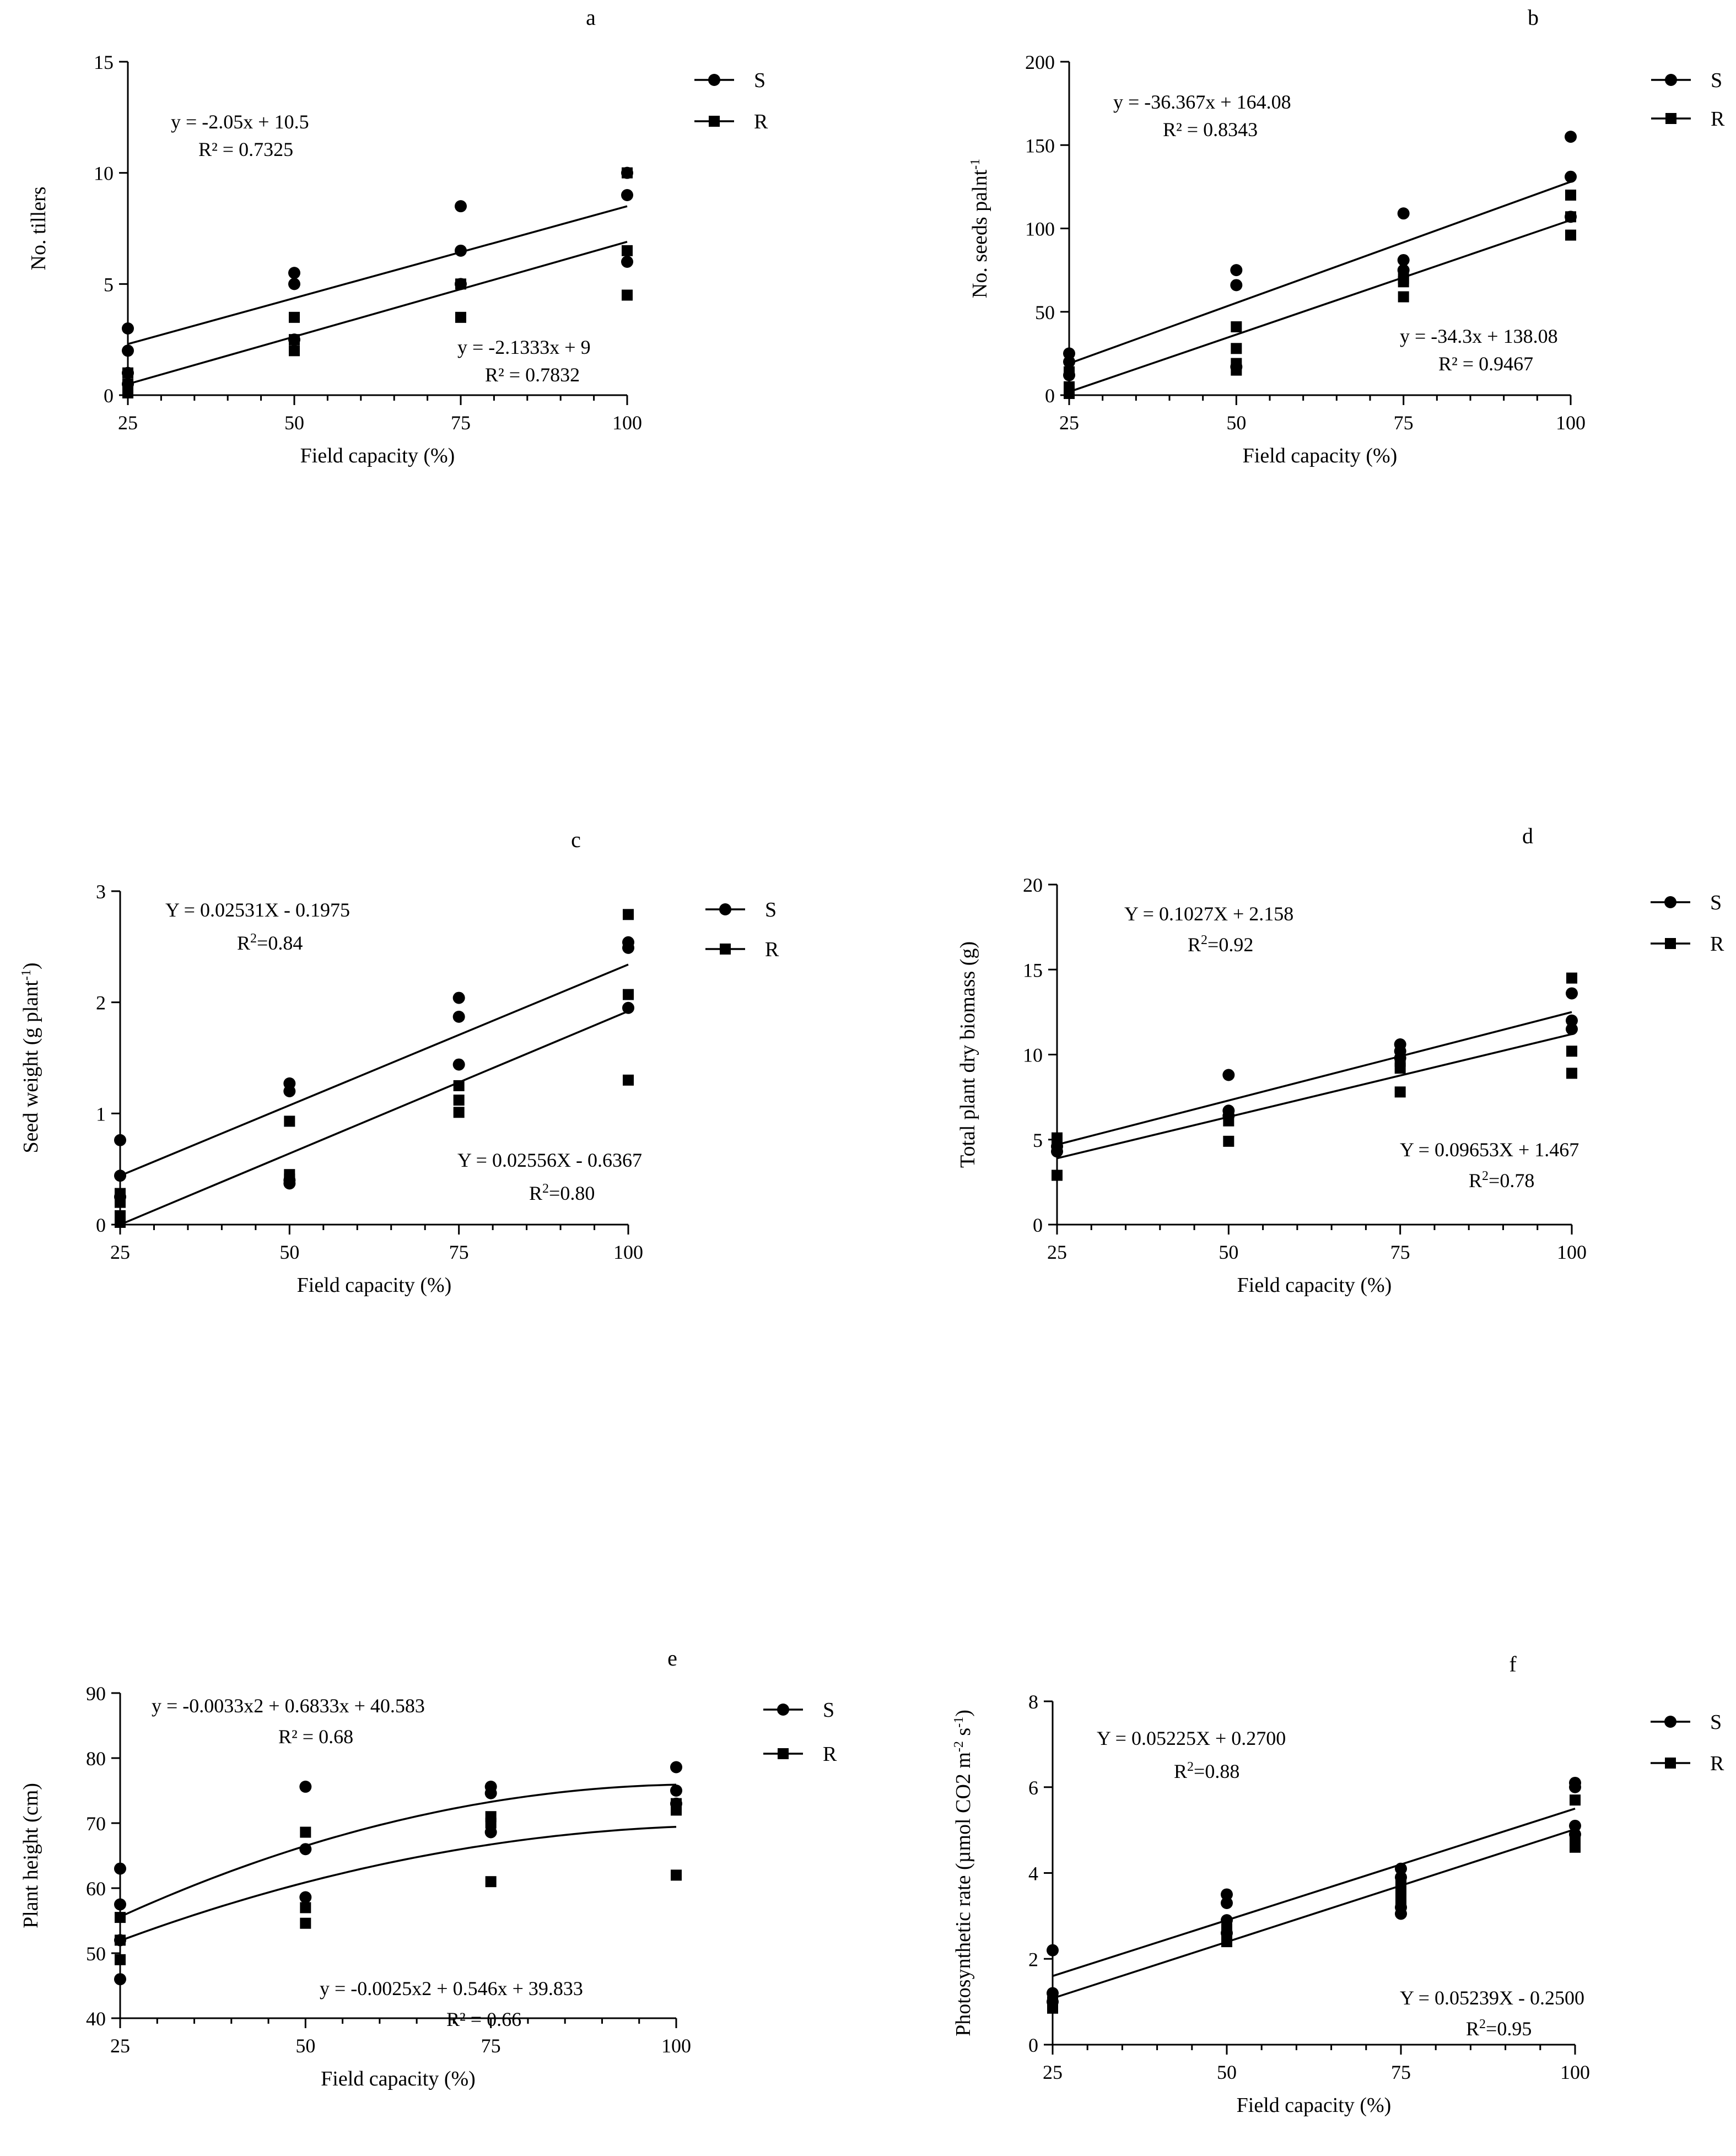 This screenshot has height=2156, width=1736. I want to click on equation-text: y = -2.1333x + 9, so click(524, 347).